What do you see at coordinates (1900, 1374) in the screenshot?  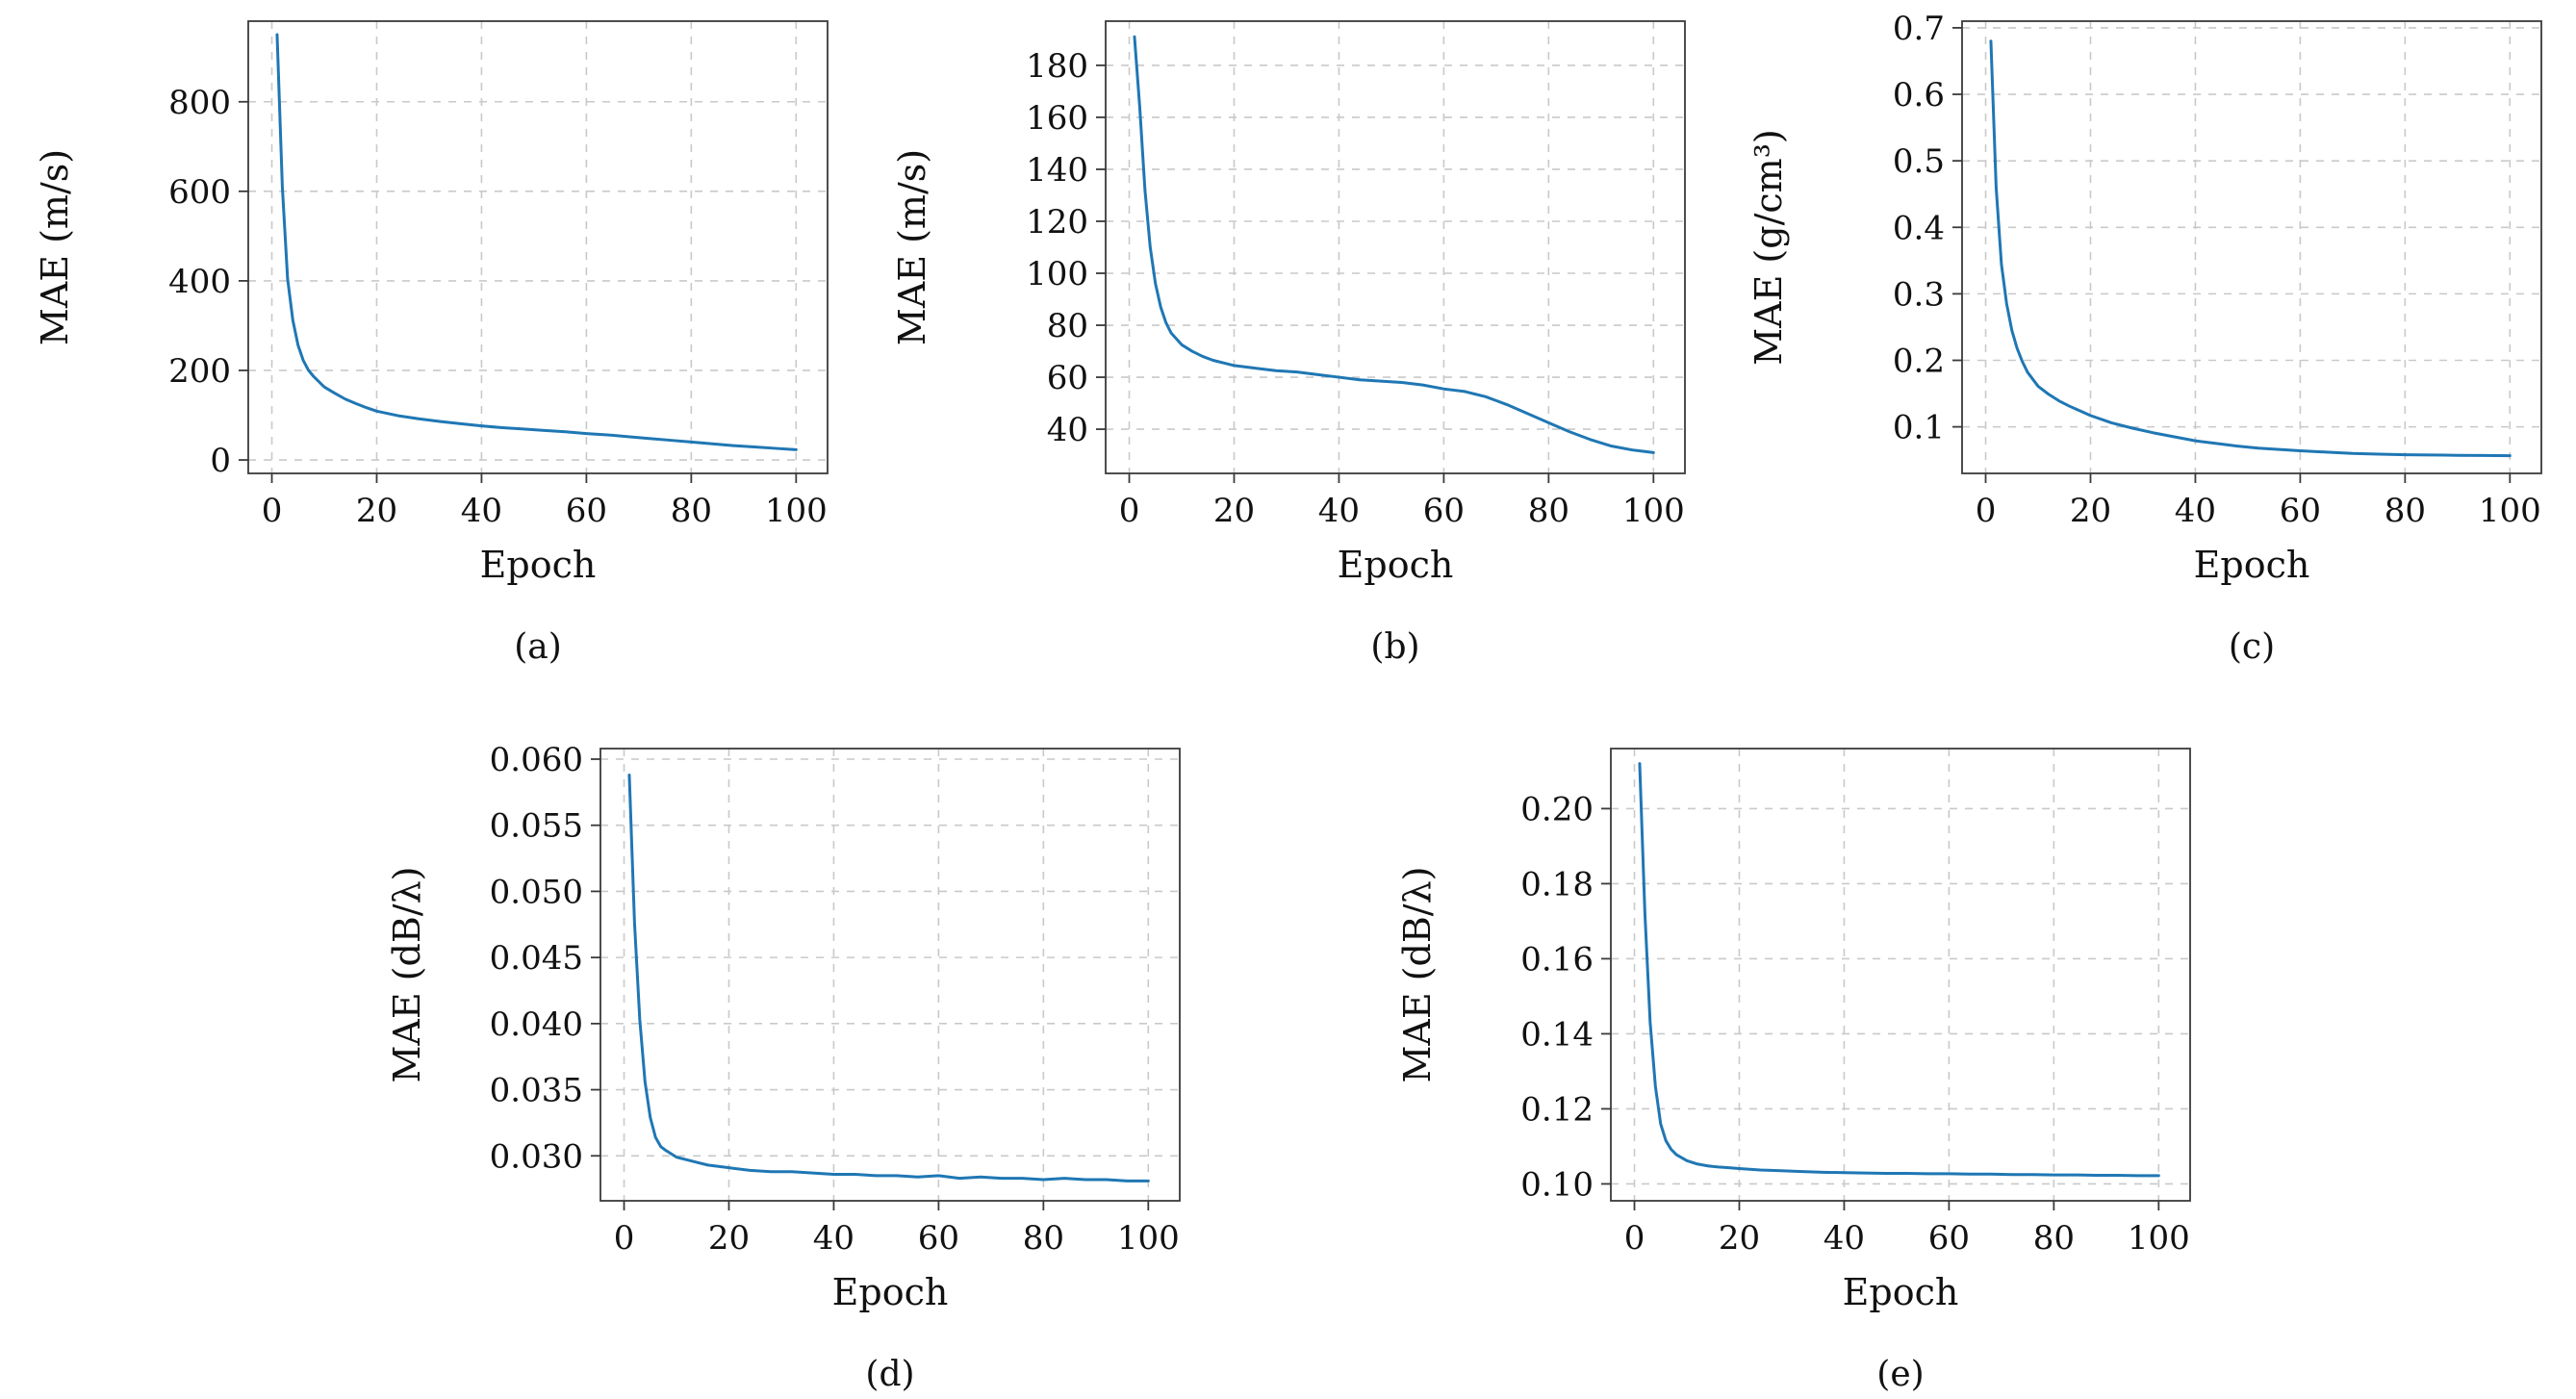 I see `subfigure-caption: (e)` at bounding box center [1900, 1374].